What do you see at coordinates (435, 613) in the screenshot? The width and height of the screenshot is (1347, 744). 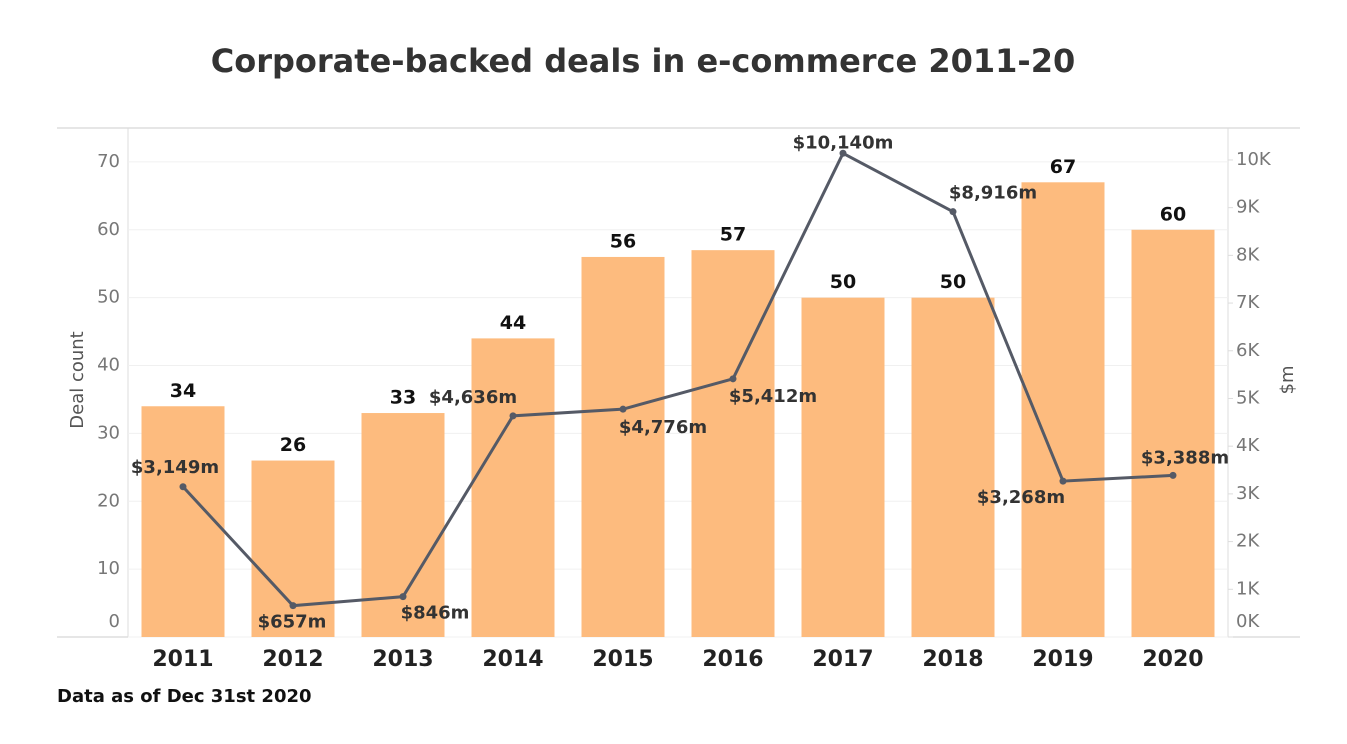 I see `line-value-label: $846m` at bounding box center [435, 613].